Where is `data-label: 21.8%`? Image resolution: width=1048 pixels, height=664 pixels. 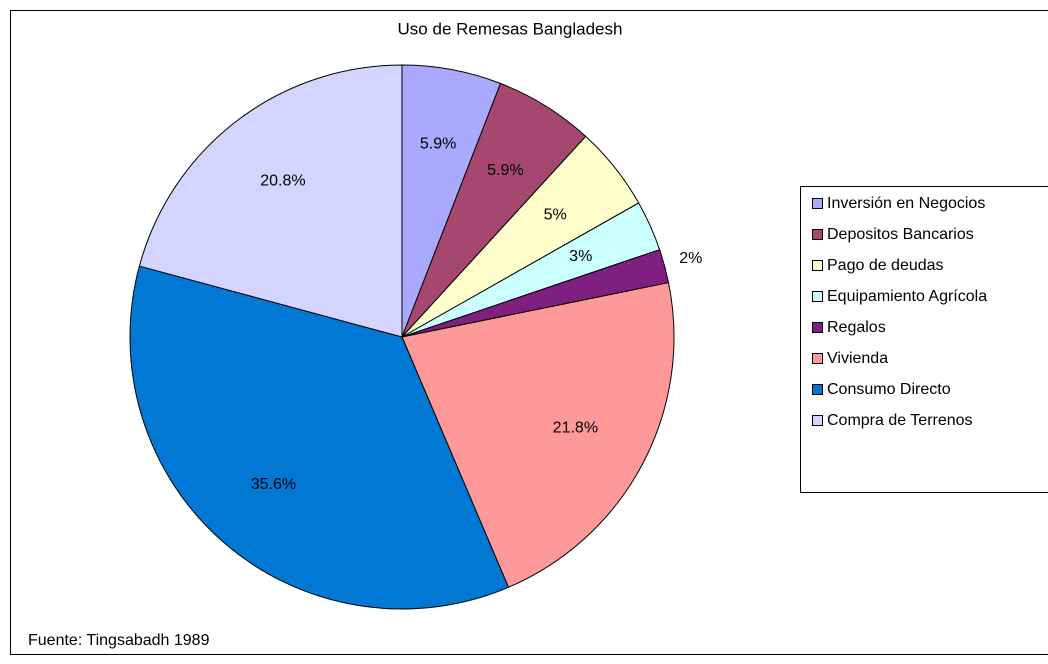
data-label: 21.8% is located at coordinates (575, 427).